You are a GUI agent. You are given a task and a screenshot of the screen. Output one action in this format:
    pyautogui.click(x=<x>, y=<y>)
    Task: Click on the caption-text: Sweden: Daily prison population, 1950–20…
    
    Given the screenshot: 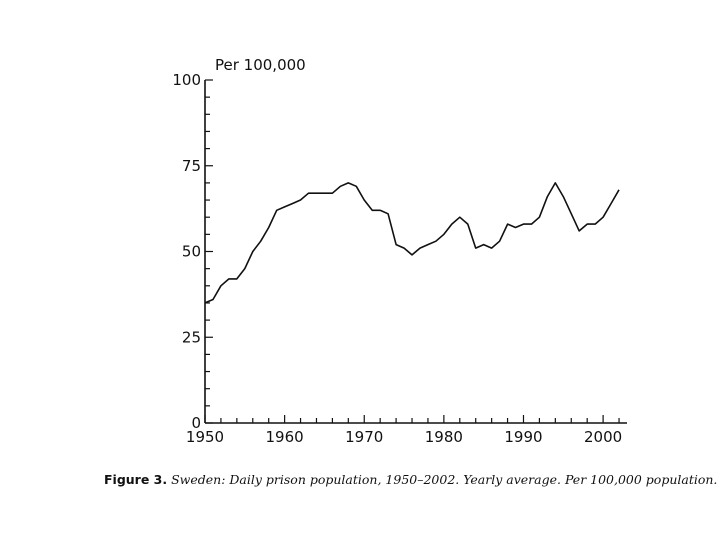 What is the action you would take?
    pyautogui.click(x=444, y=479)
    